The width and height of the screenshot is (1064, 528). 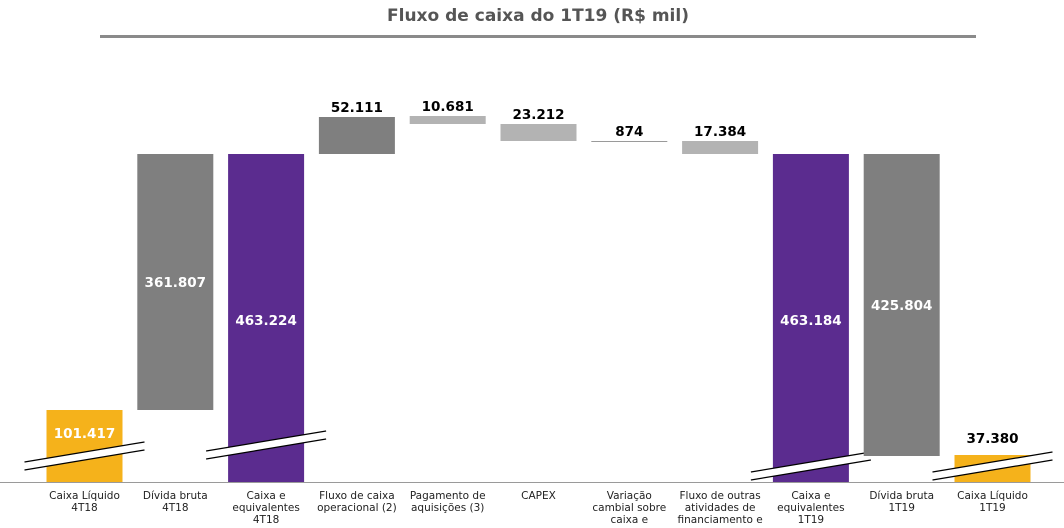 What do you see at coordinates (720, 496) in the screenshot?
I see `category-label: Fluxo de outras` at bounding box center [720, 496].